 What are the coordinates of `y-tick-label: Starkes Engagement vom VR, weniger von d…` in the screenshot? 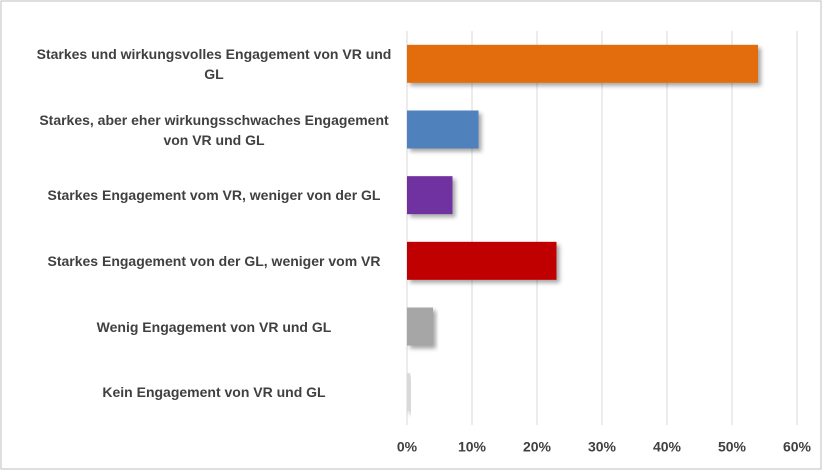 It's located at (214, 195).